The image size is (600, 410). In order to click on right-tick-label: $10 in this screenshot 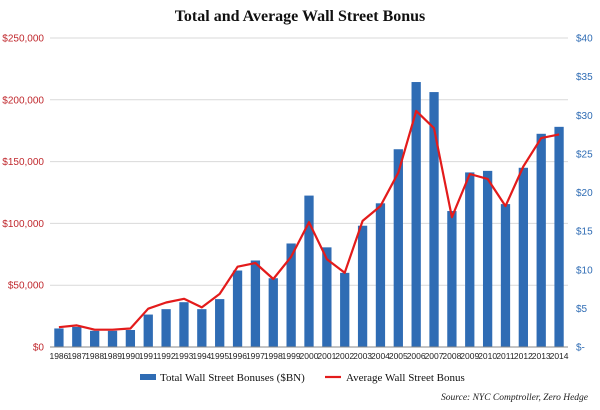, I will do `click(584, 270)`.